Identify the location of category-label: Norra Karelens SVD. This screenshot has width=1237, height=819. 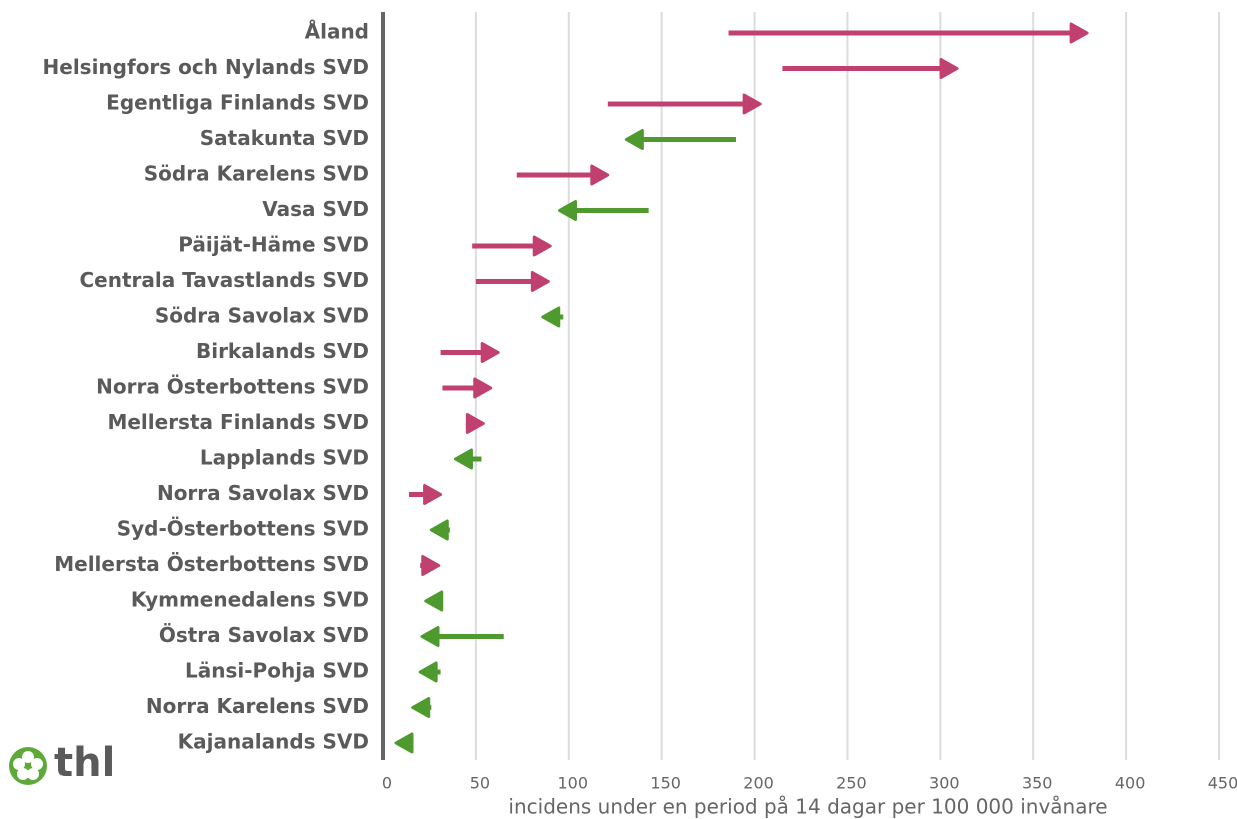
(257, 706).